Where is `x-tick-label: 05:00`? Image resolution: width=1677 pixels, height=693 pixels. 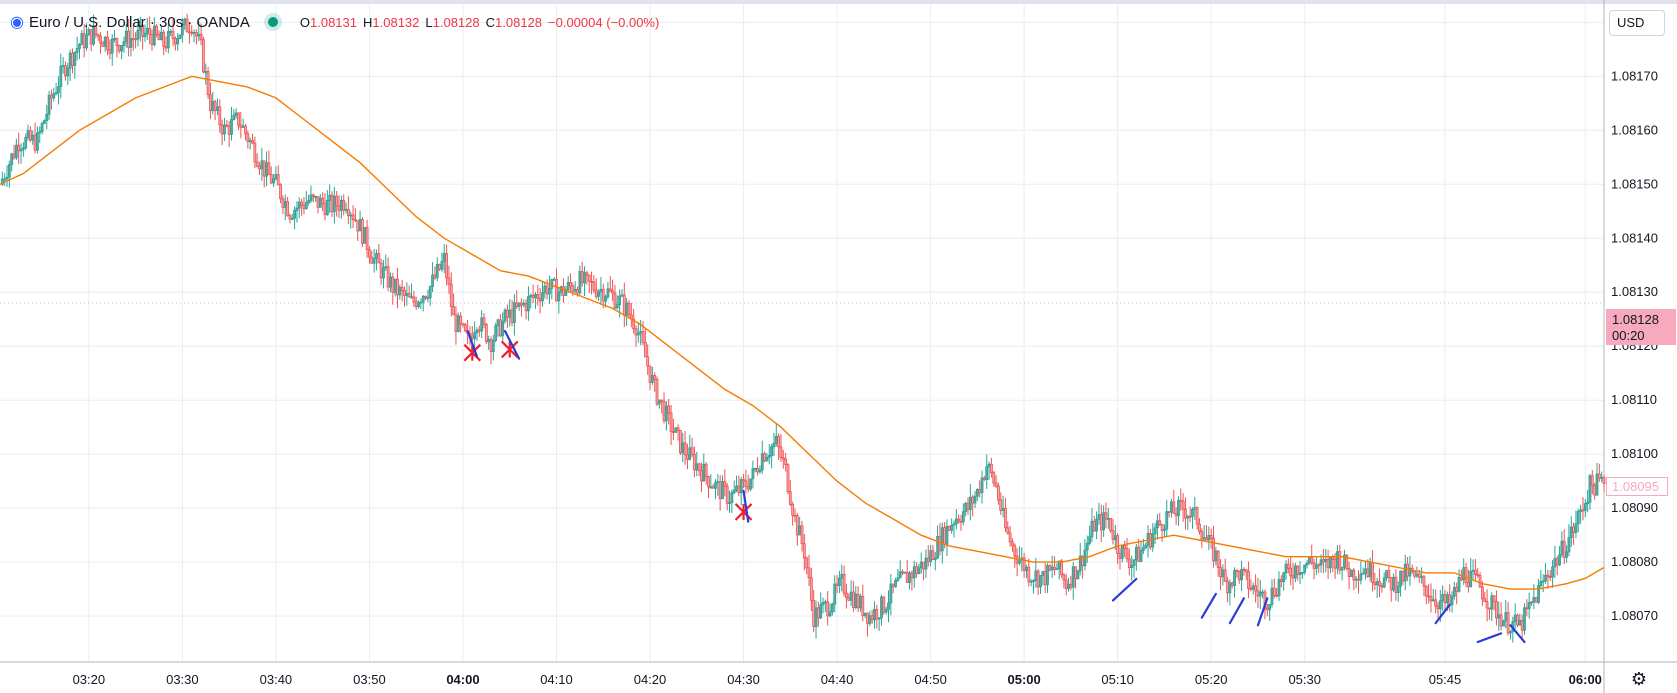 x-tick-label: 05:00 is located at coordinates (1024, 679).